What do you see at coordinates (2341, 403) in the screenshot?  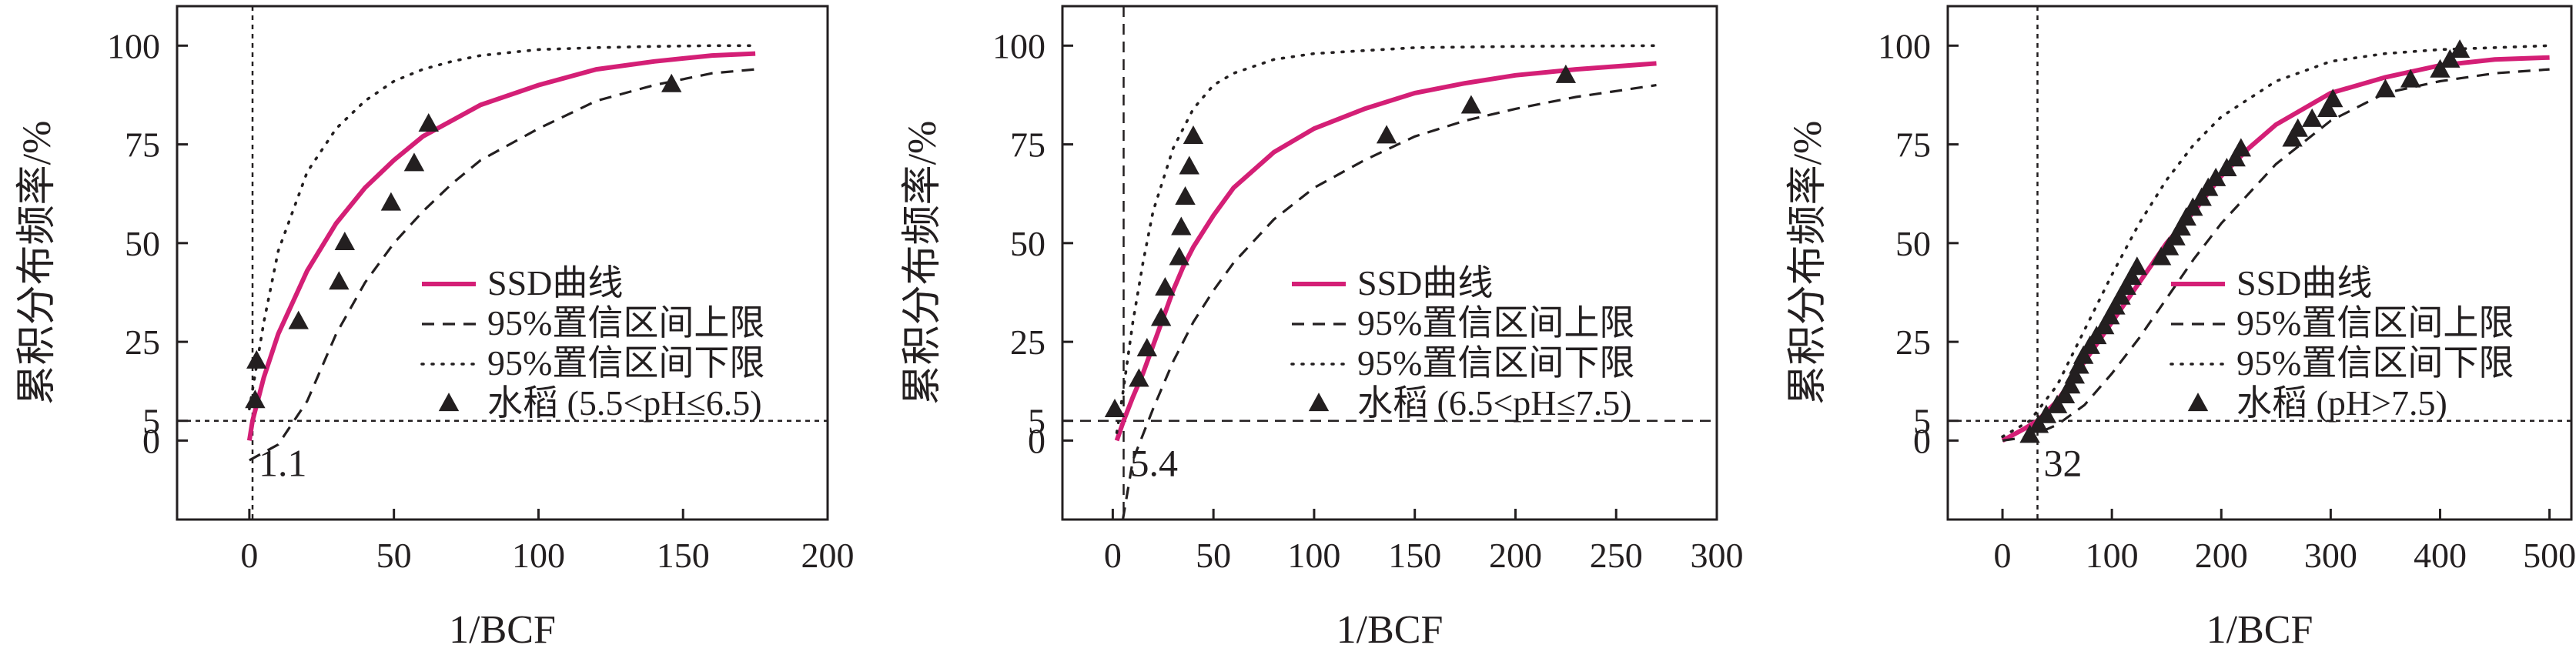 I see `legend-label: 水稻 (pH>7.5)` at bounding box center [2341, 403].